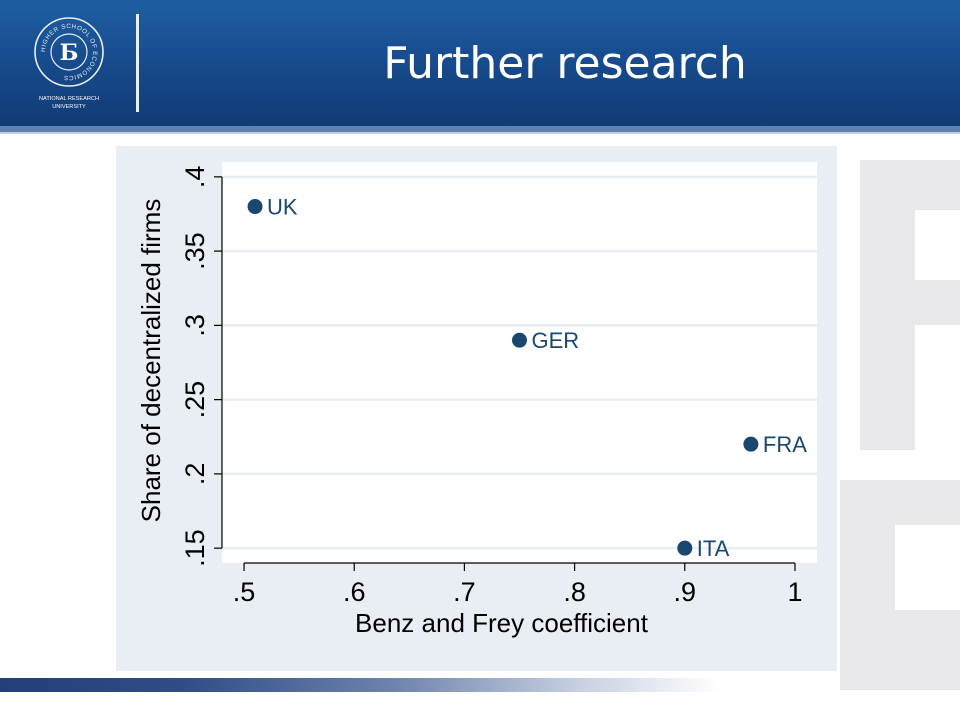  Describe the element at coordinates (502, 623) in the screenshot. I see `x-axis-title: Benz and Frey coefficient` at that location.